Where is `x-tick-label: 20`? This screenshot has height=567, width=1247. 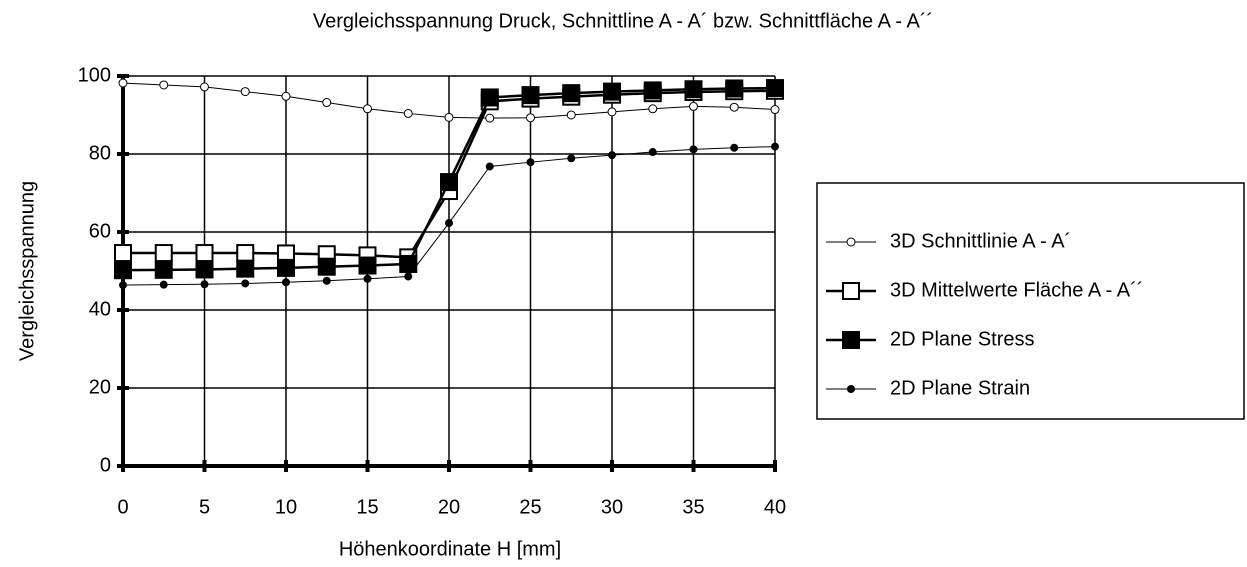
x-tick-label: 20 is located at coordinates (449, 507).